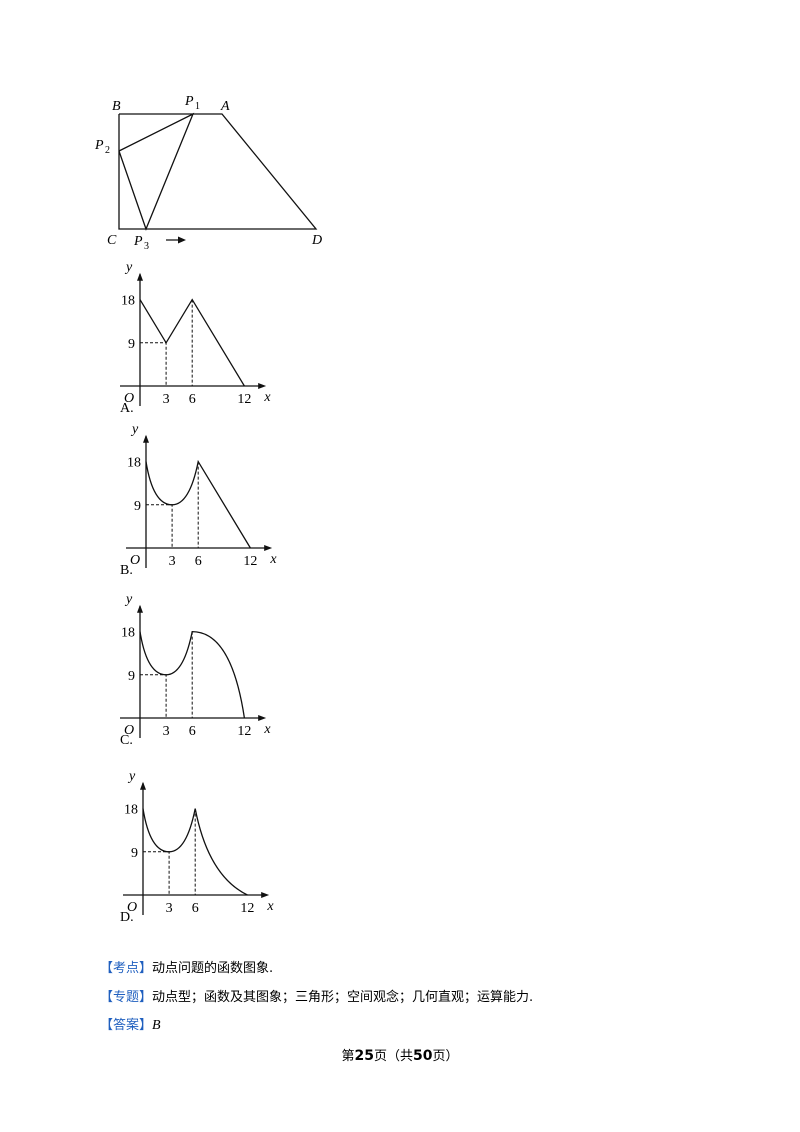  I want to click on analysis-tag: 【专题】, so click(126, 997).